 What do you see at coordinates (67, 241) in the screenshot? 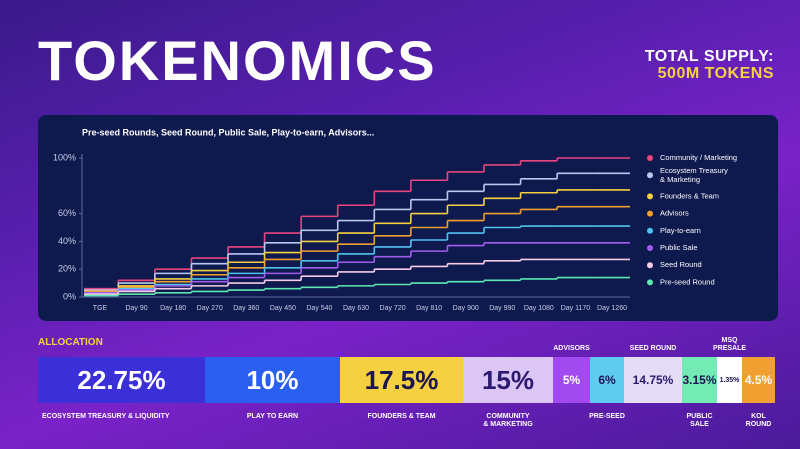
I see `y-tick-label: 40%` at bounding box center [67, 241].